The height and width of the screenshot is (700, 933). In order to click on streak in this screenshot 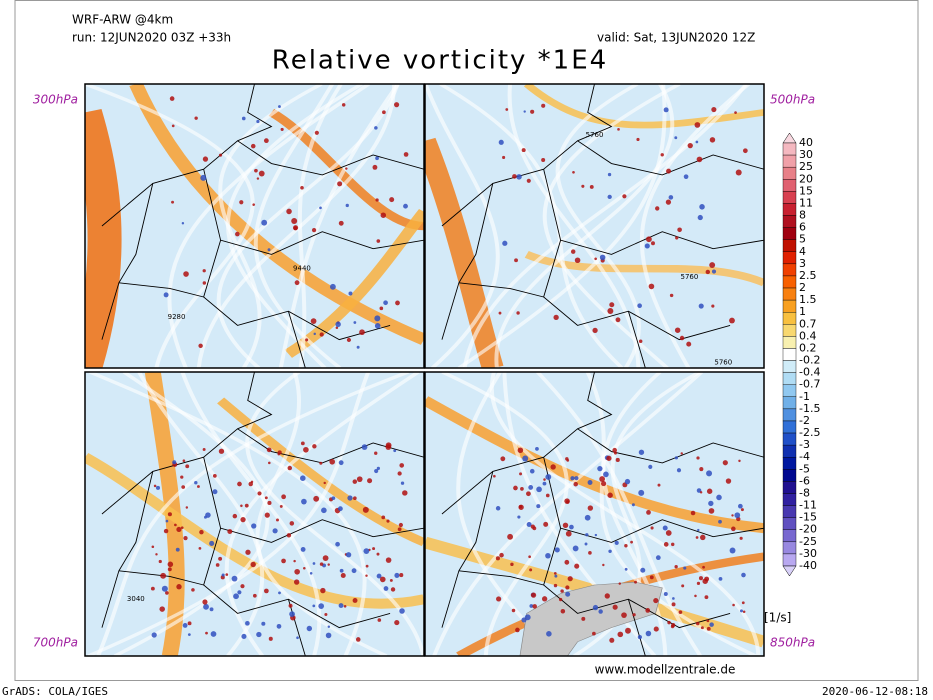, I will do `click(227, 514)`.